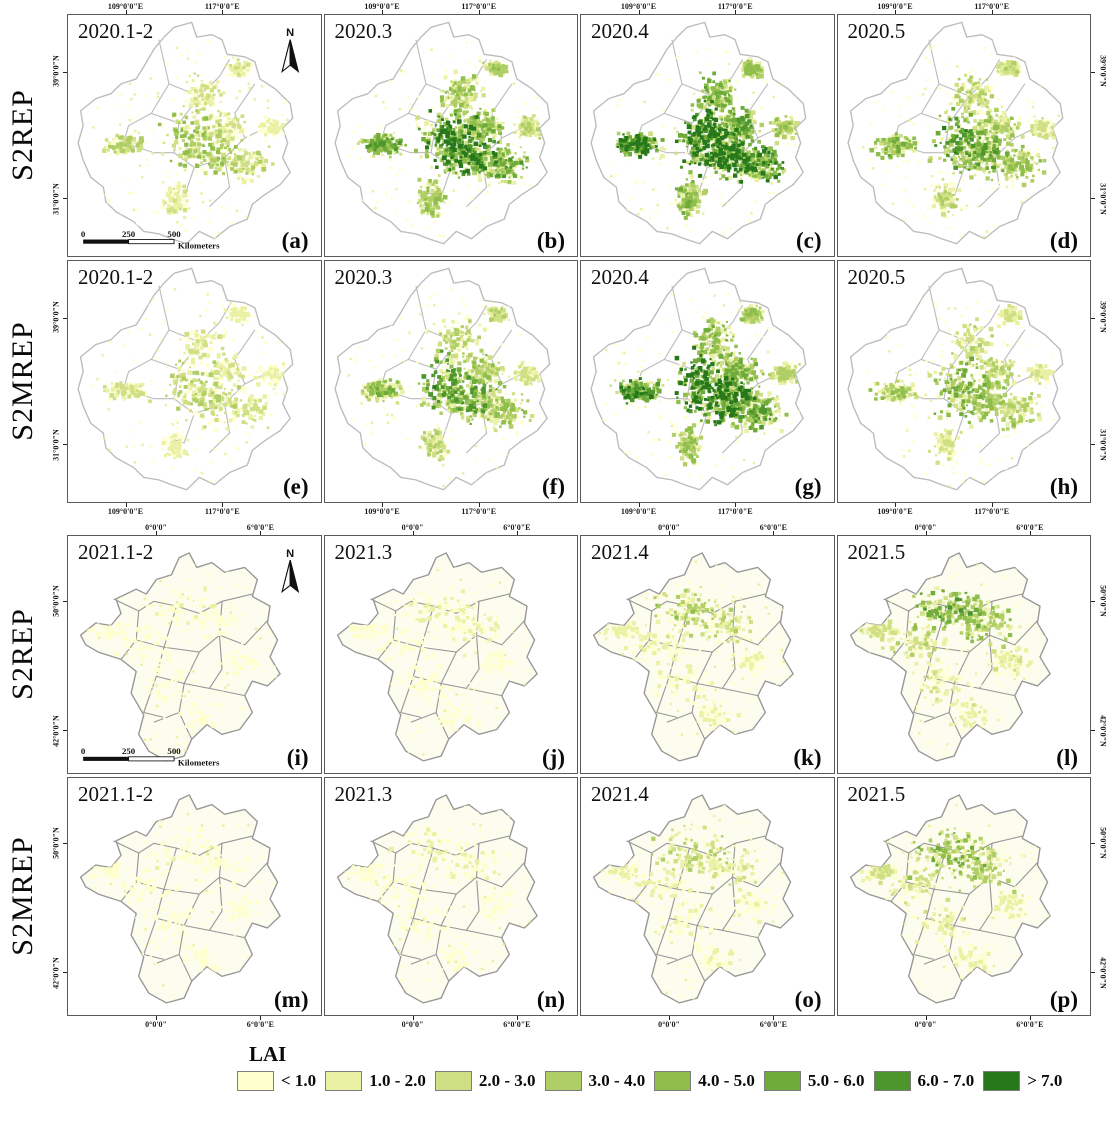 This screenshot has width=1113, height=1125. Describe the element at coordinates (22, 381) in the screenshot. I see `row-label: S2MREP` at that location.